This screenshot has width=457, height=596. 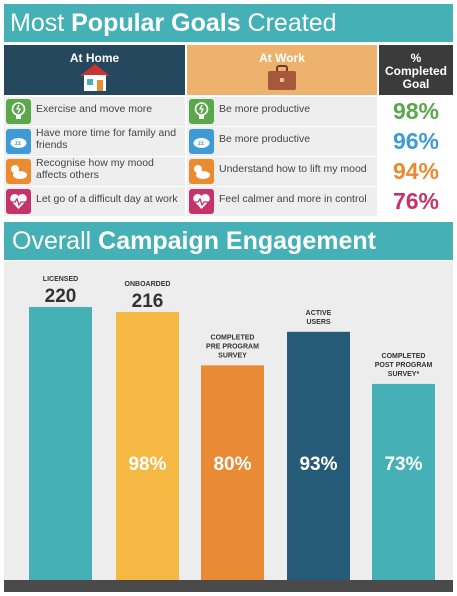 I want to click on work-goal-text: Understand how to lift my mood, so click(x=293, y=169).